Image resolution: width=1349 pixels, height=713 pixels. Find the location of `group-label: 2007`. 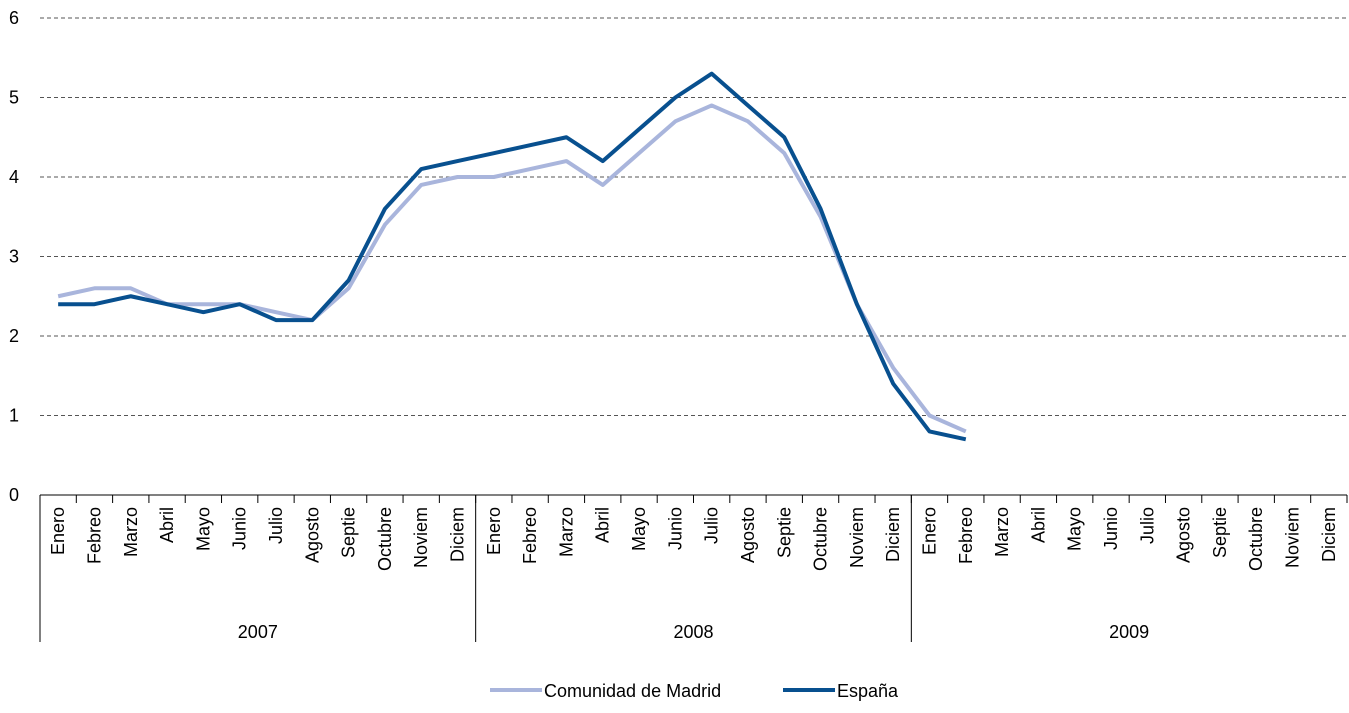

group-label: 2007 is located at coordinates (258, 632).